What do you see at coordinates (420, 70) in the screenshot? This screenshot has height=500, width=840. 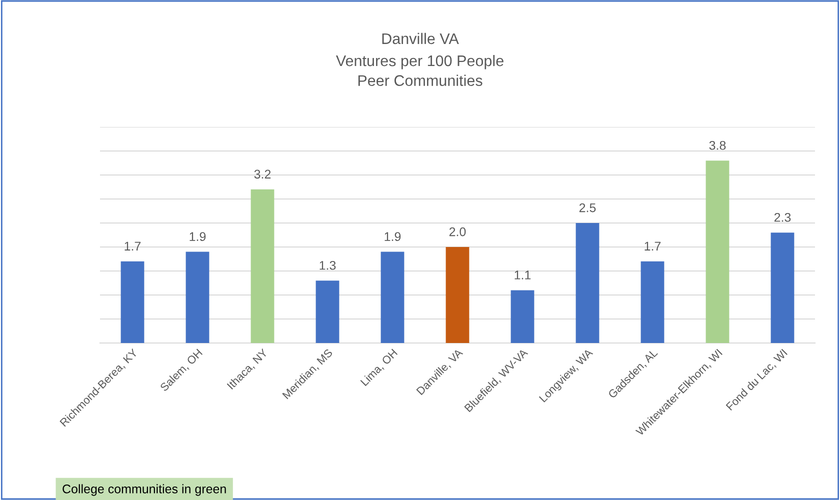 I see `chart-subtitle: Ventures per 100 People Peer Communities` at bounding box center [420, 70].